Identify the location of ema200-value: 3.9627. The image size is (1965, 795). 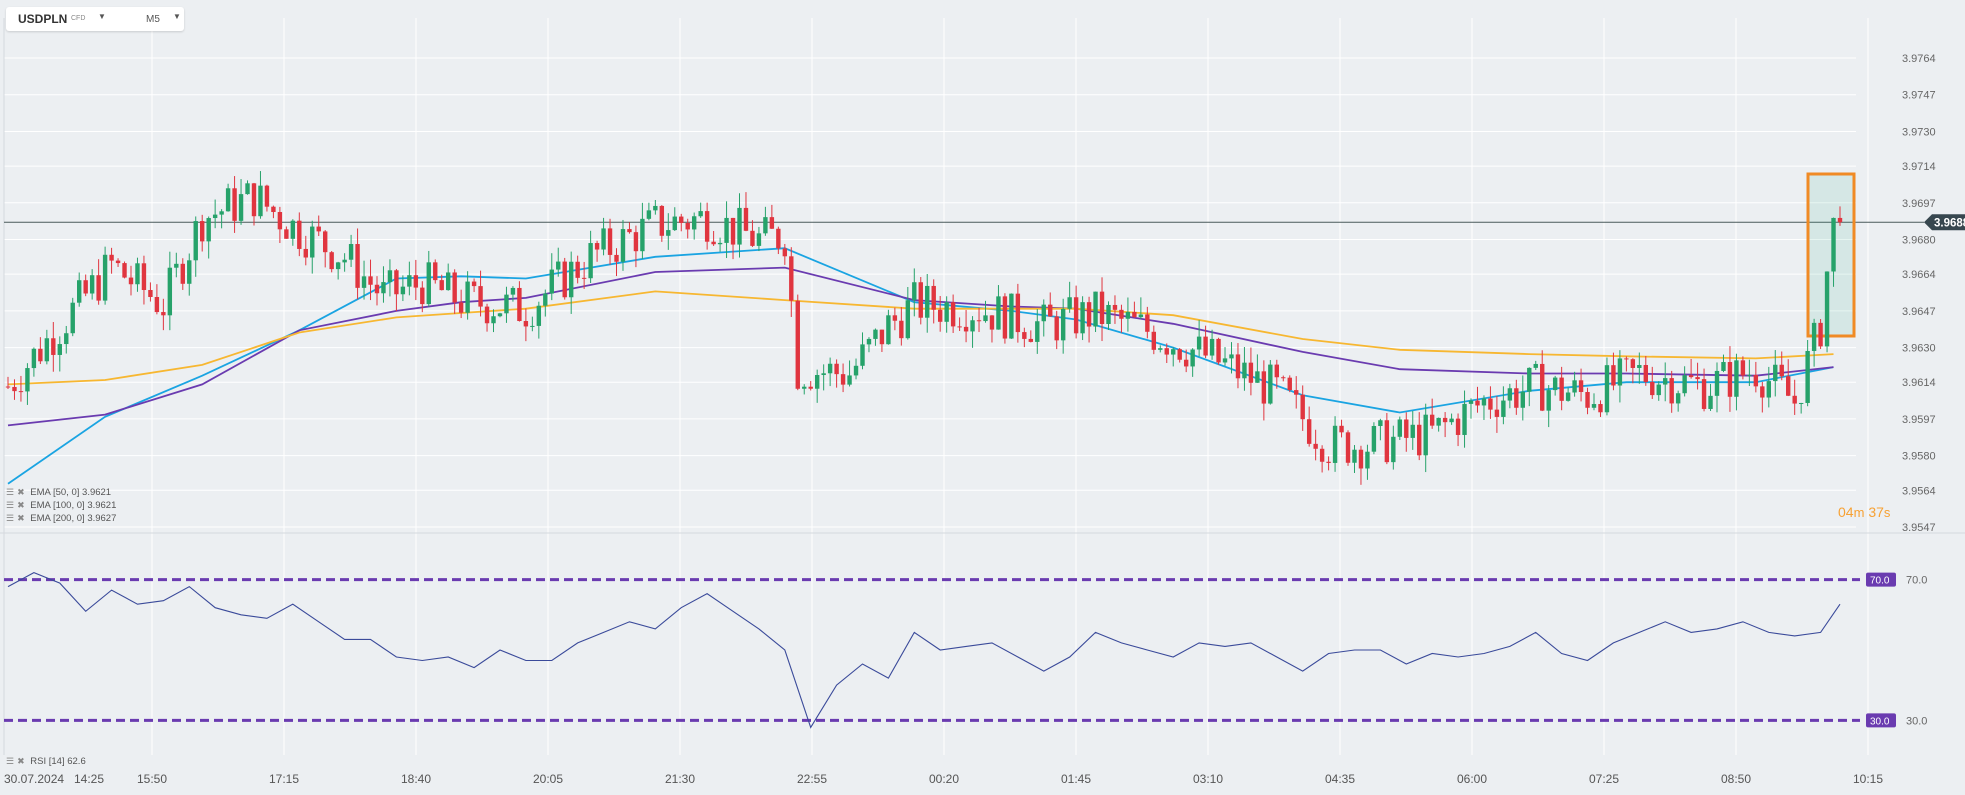
(102, 518).